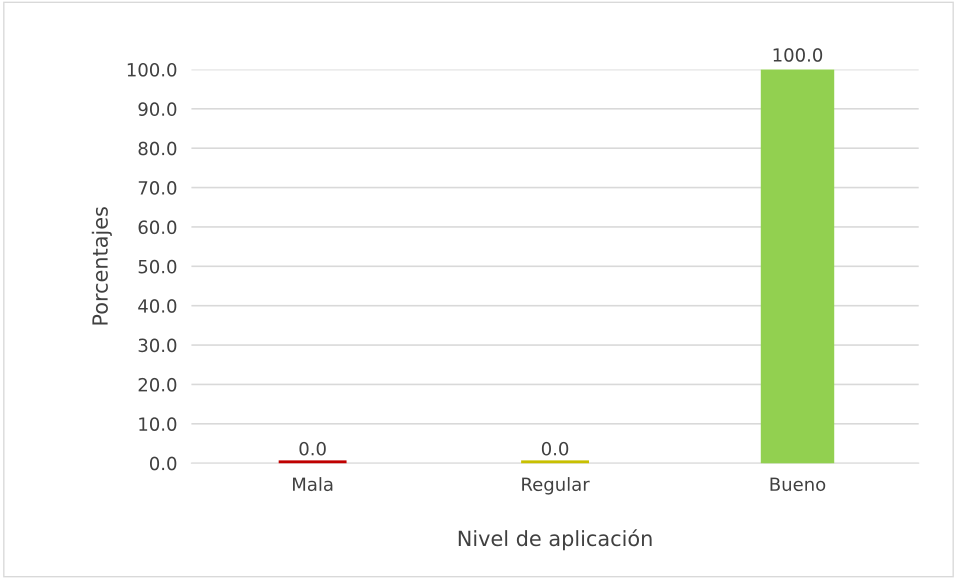 Image resolution: width=957 pixels, height=579 pixels. I want to click on y-tick-label: 90.0, so click(157, 109).